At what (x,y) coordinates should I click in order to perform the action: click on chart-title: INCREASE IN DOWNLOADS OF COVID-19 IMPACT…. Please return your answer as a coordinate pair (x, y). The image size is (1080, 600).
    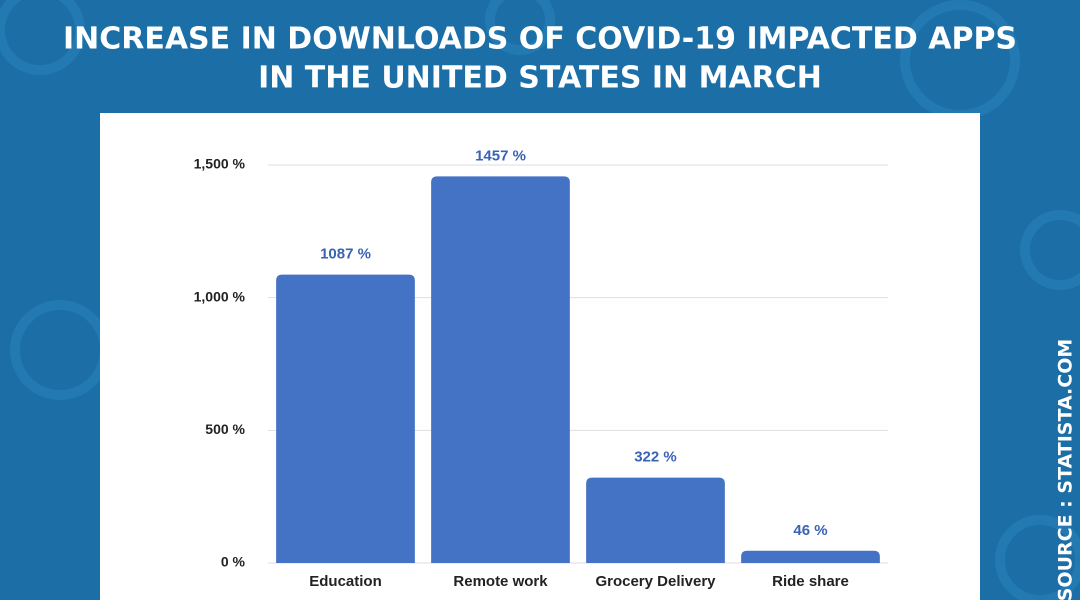
    Looking at the image, I should click on (540, 39).